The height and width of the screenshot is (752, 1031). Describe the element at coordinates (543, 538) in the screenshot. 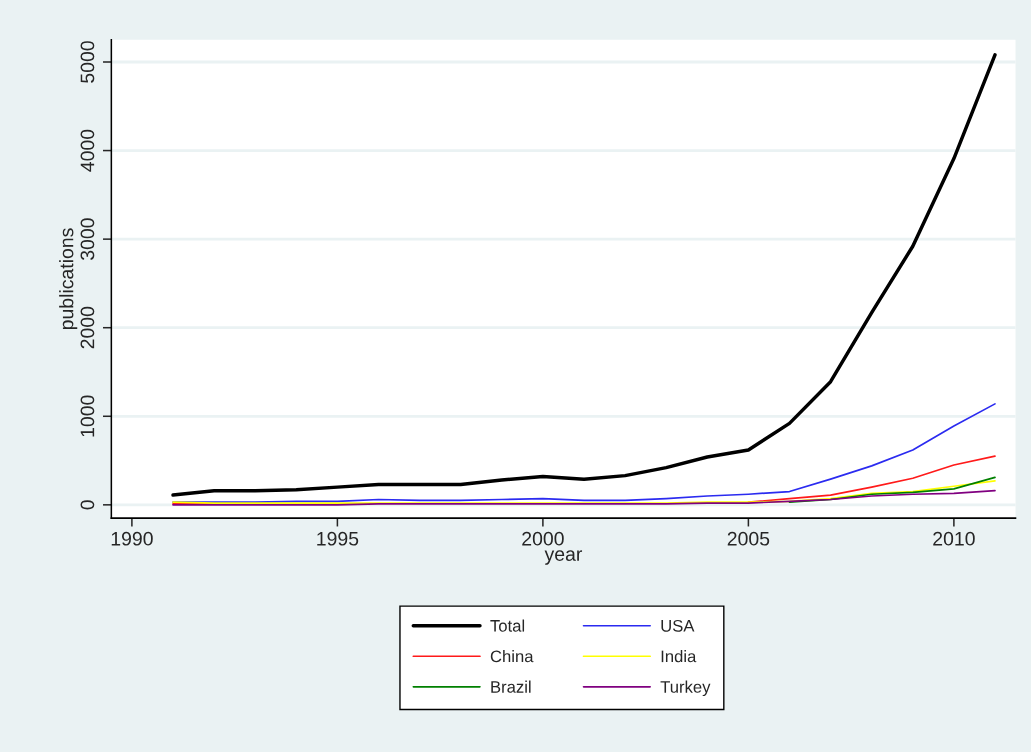

I see `x-tick-label: 2000` at that location.